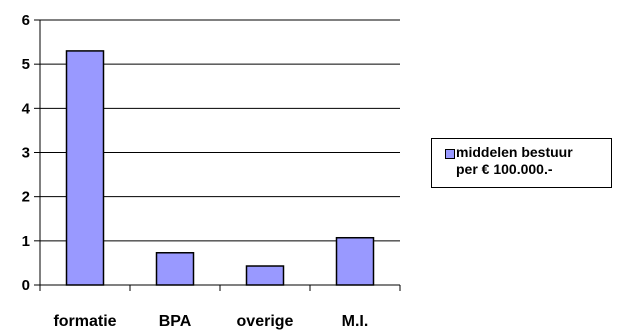  I want to click on legend-swatch, so click(450, 154).